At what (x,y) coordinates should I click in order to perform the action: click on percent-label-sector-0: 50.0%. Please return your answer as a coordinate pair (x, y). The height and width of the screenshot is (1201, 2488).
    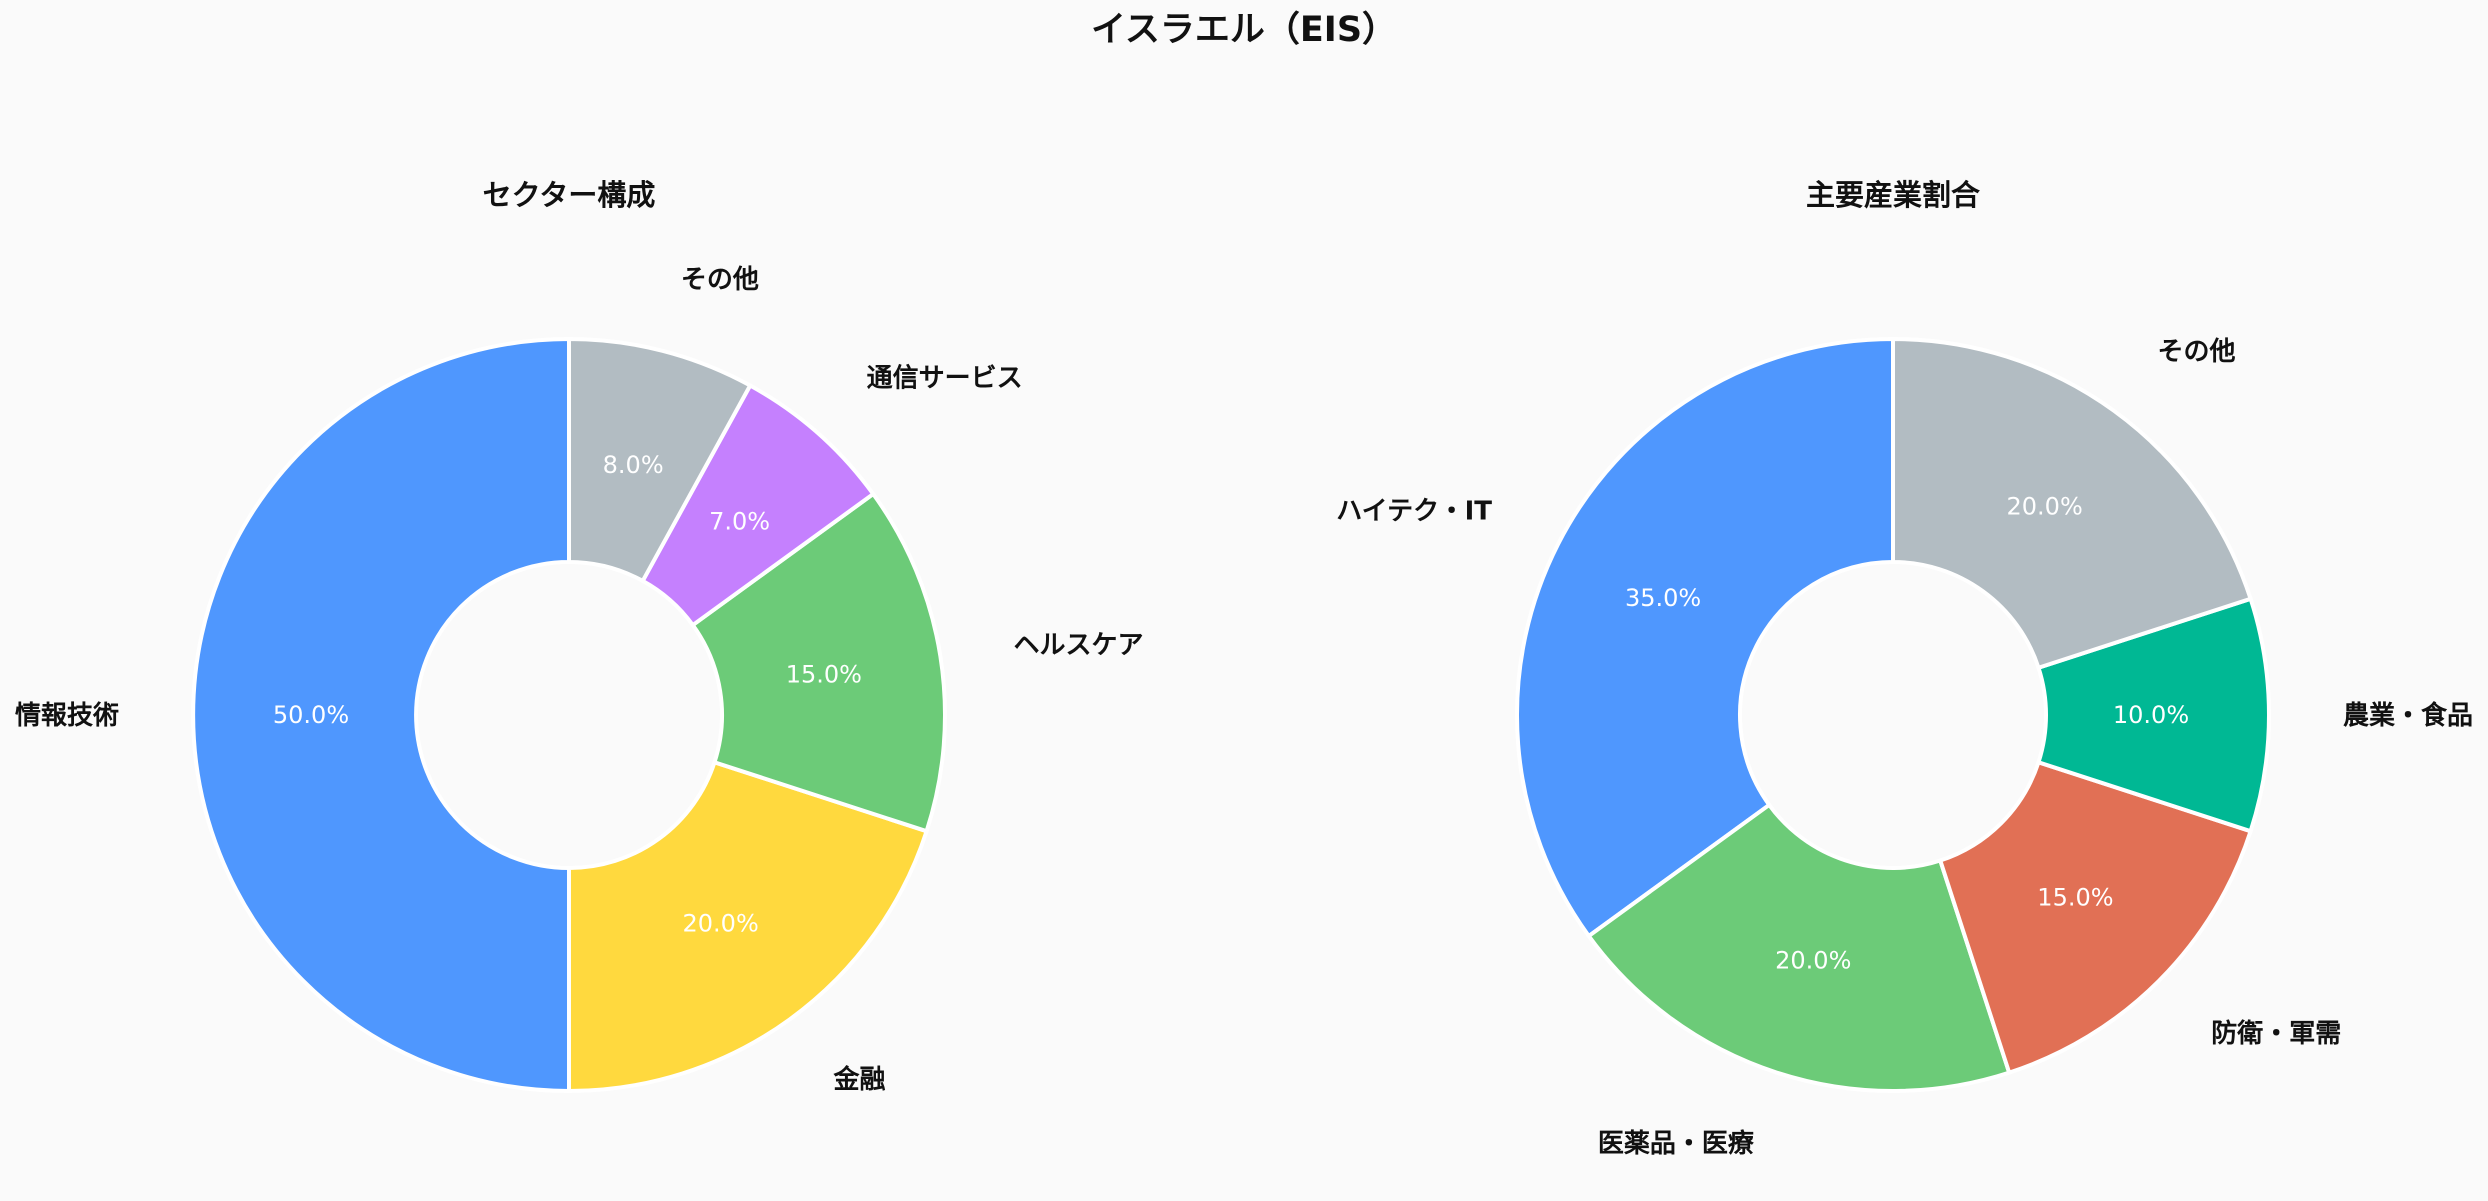
    Looking at the image, I should click on (311, 715).